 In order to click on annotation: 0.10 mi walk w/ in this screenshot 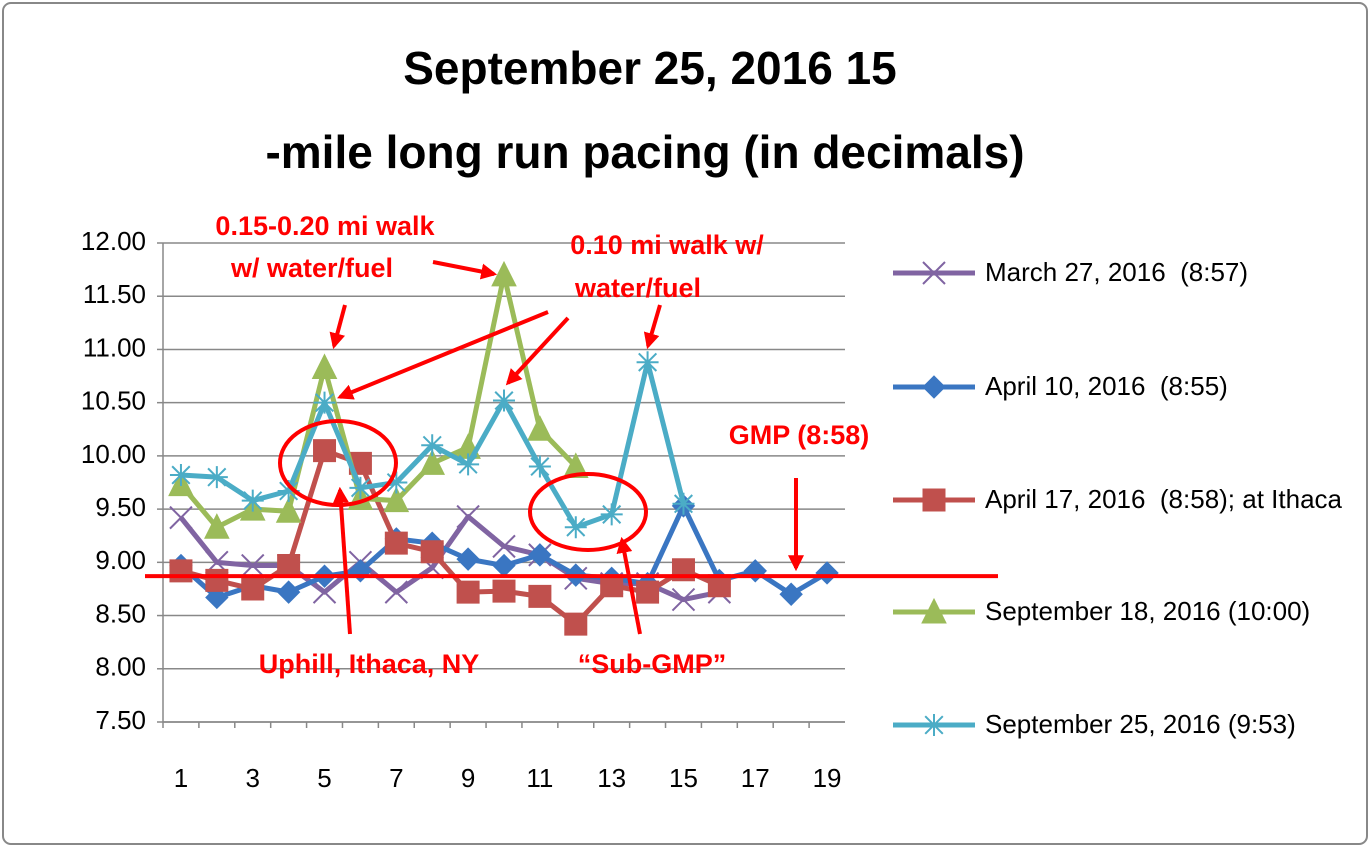, I will do `click(667, 245)`.